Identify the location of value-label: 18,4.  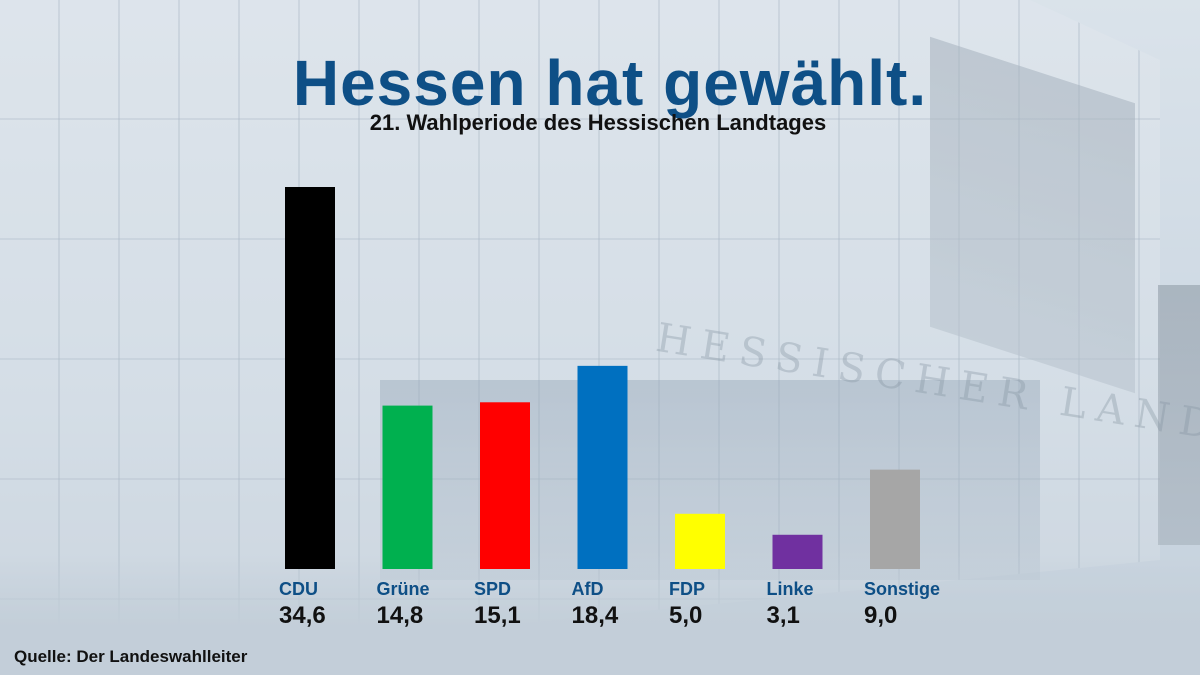
(595, 615).